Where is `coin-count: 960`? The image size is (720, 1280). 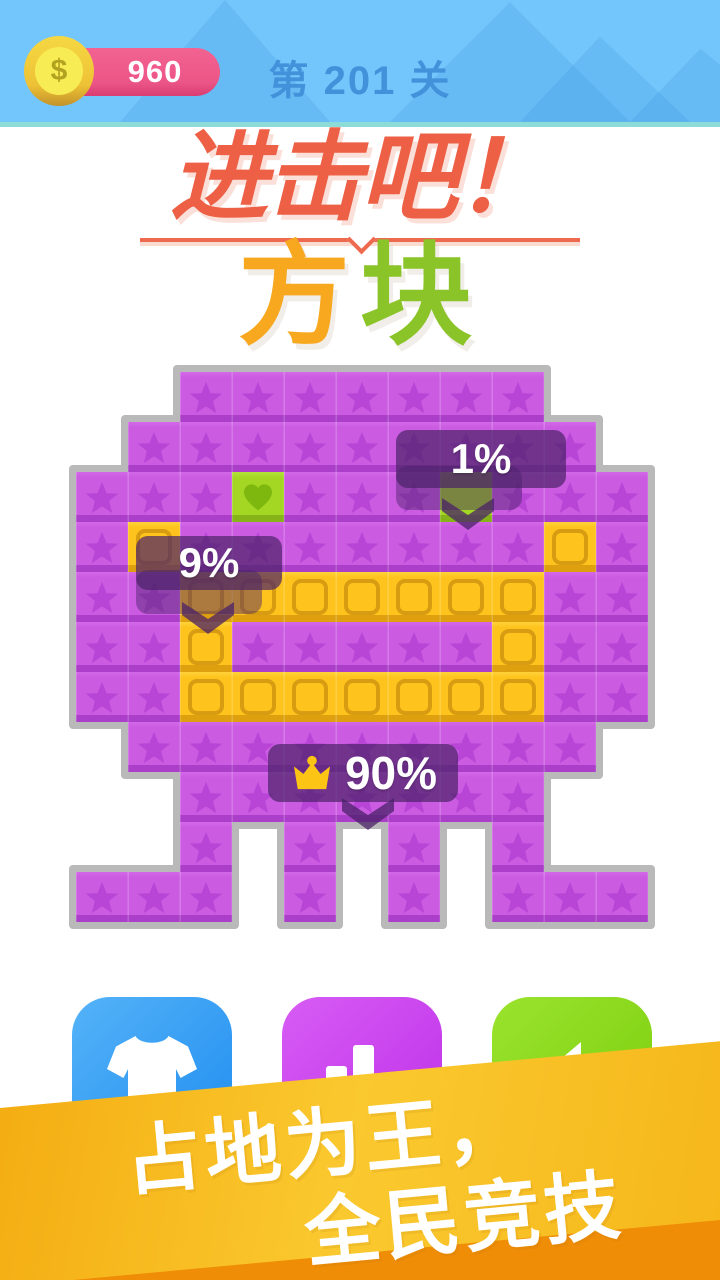
coin-count: 960 is located at coordinates (155, 71).